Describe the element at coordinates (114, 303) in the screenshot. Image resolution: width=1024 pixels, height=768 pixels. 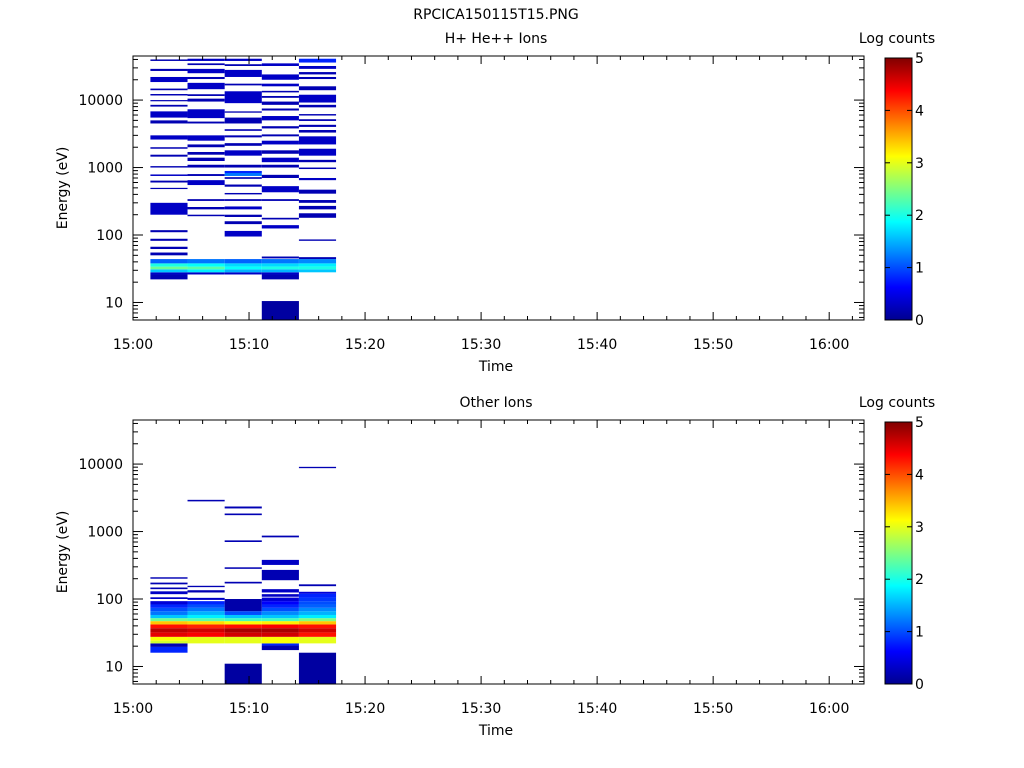
I see `y-tick-label: 10` at that location.